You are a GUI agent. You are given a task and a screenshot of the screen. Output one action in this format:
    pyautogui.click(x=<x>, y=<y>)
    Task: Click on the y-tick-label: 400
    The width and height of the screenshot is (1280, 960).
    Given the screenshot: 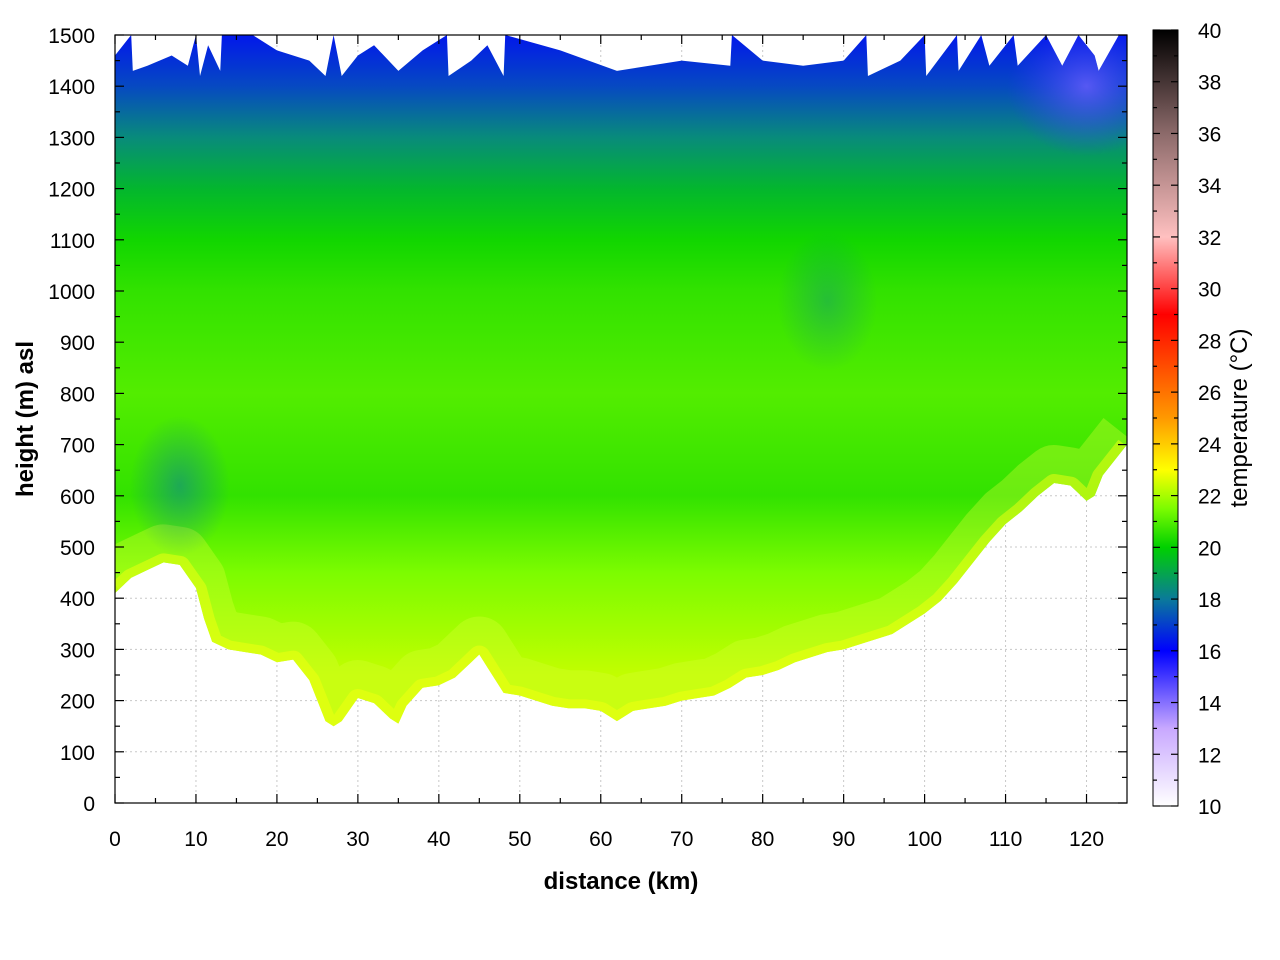 What is the action you would take?
    pyautogui.click(x=77, y=599)
    